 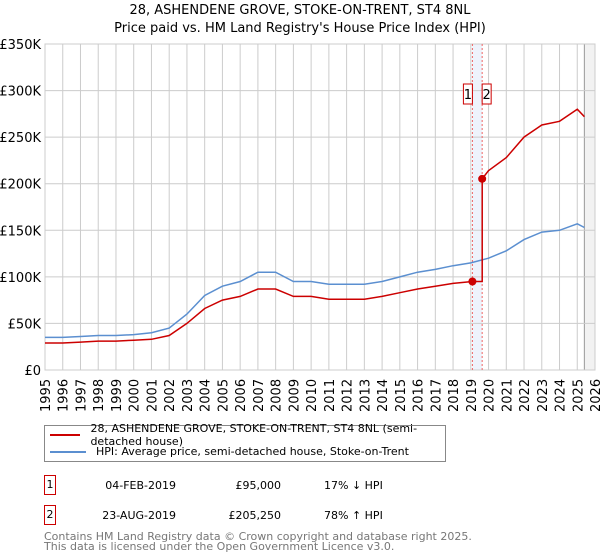 I want to click on x-tick-label: 2024, so click(x=561, y=395).